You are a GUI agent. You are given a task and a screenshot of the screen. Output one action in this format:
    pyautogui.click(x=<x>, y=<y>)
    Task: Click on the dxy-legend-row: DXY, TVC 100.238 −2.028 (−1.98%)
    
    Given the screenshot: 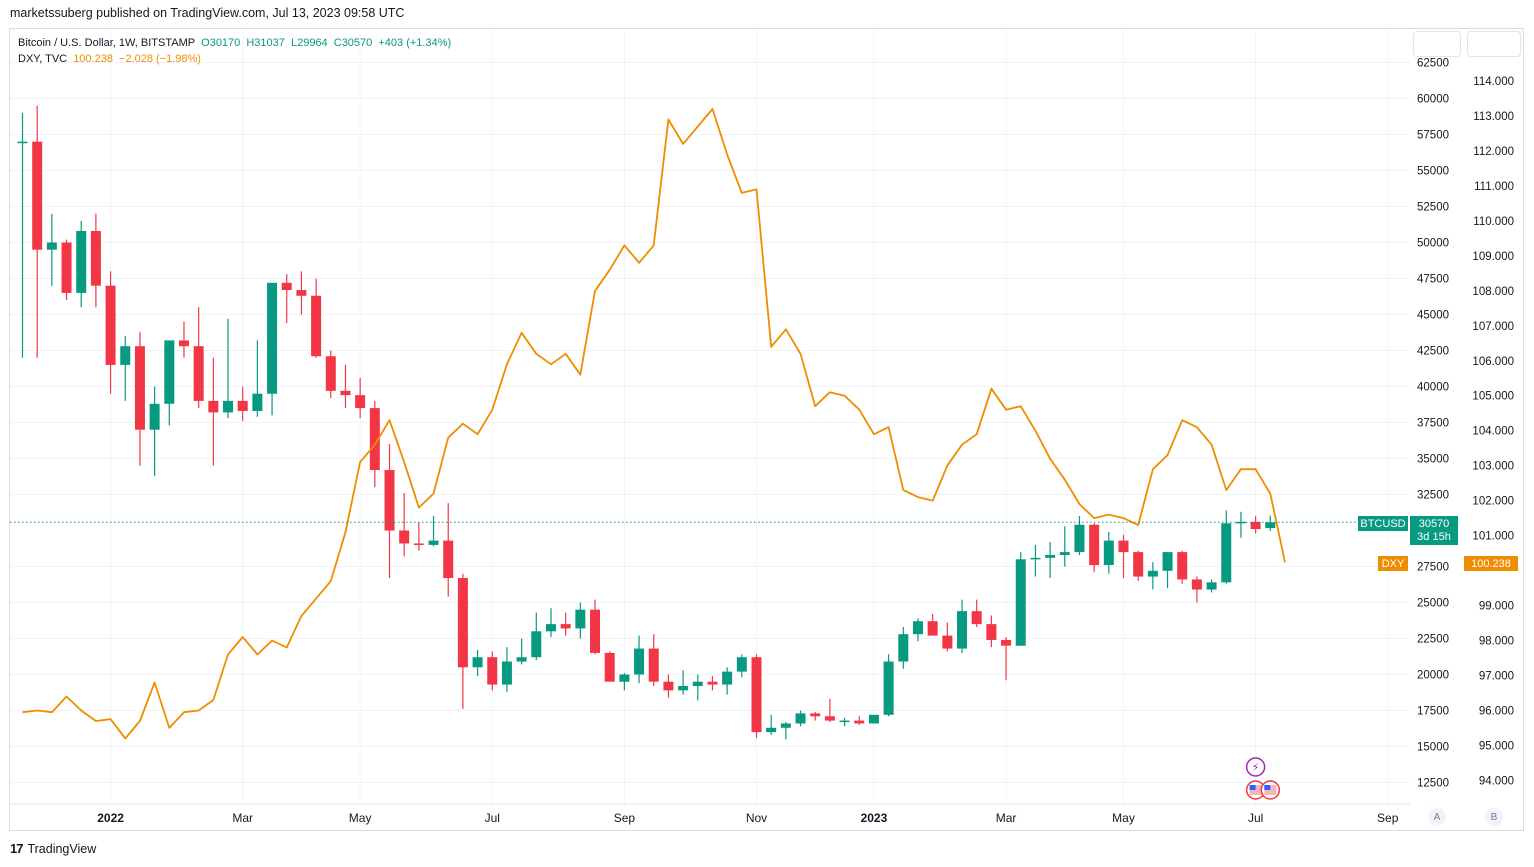 What is the action you would take?
    pyautogui.click(x=236, y=59)
    